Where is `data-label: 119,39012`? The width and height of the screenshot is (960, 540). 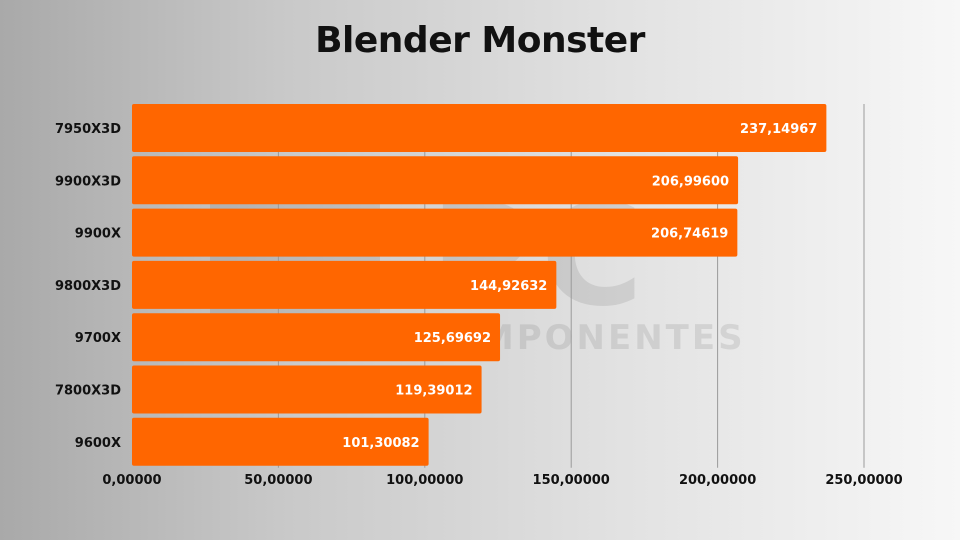 data-label: 119,39012 is located at coordinates (433, 391).